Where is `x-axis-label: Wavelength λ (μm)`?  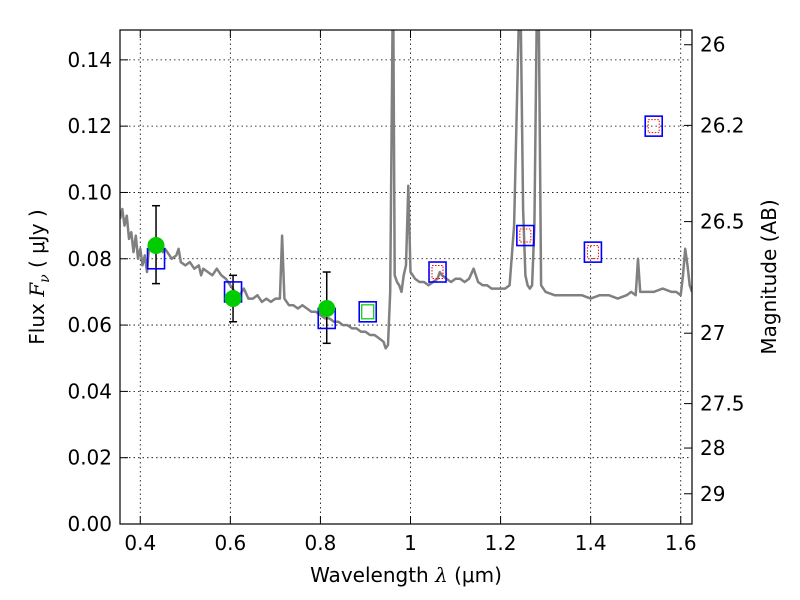 x-axis-label: Wavelength λ (μm) is located at coordinates (406, 575).